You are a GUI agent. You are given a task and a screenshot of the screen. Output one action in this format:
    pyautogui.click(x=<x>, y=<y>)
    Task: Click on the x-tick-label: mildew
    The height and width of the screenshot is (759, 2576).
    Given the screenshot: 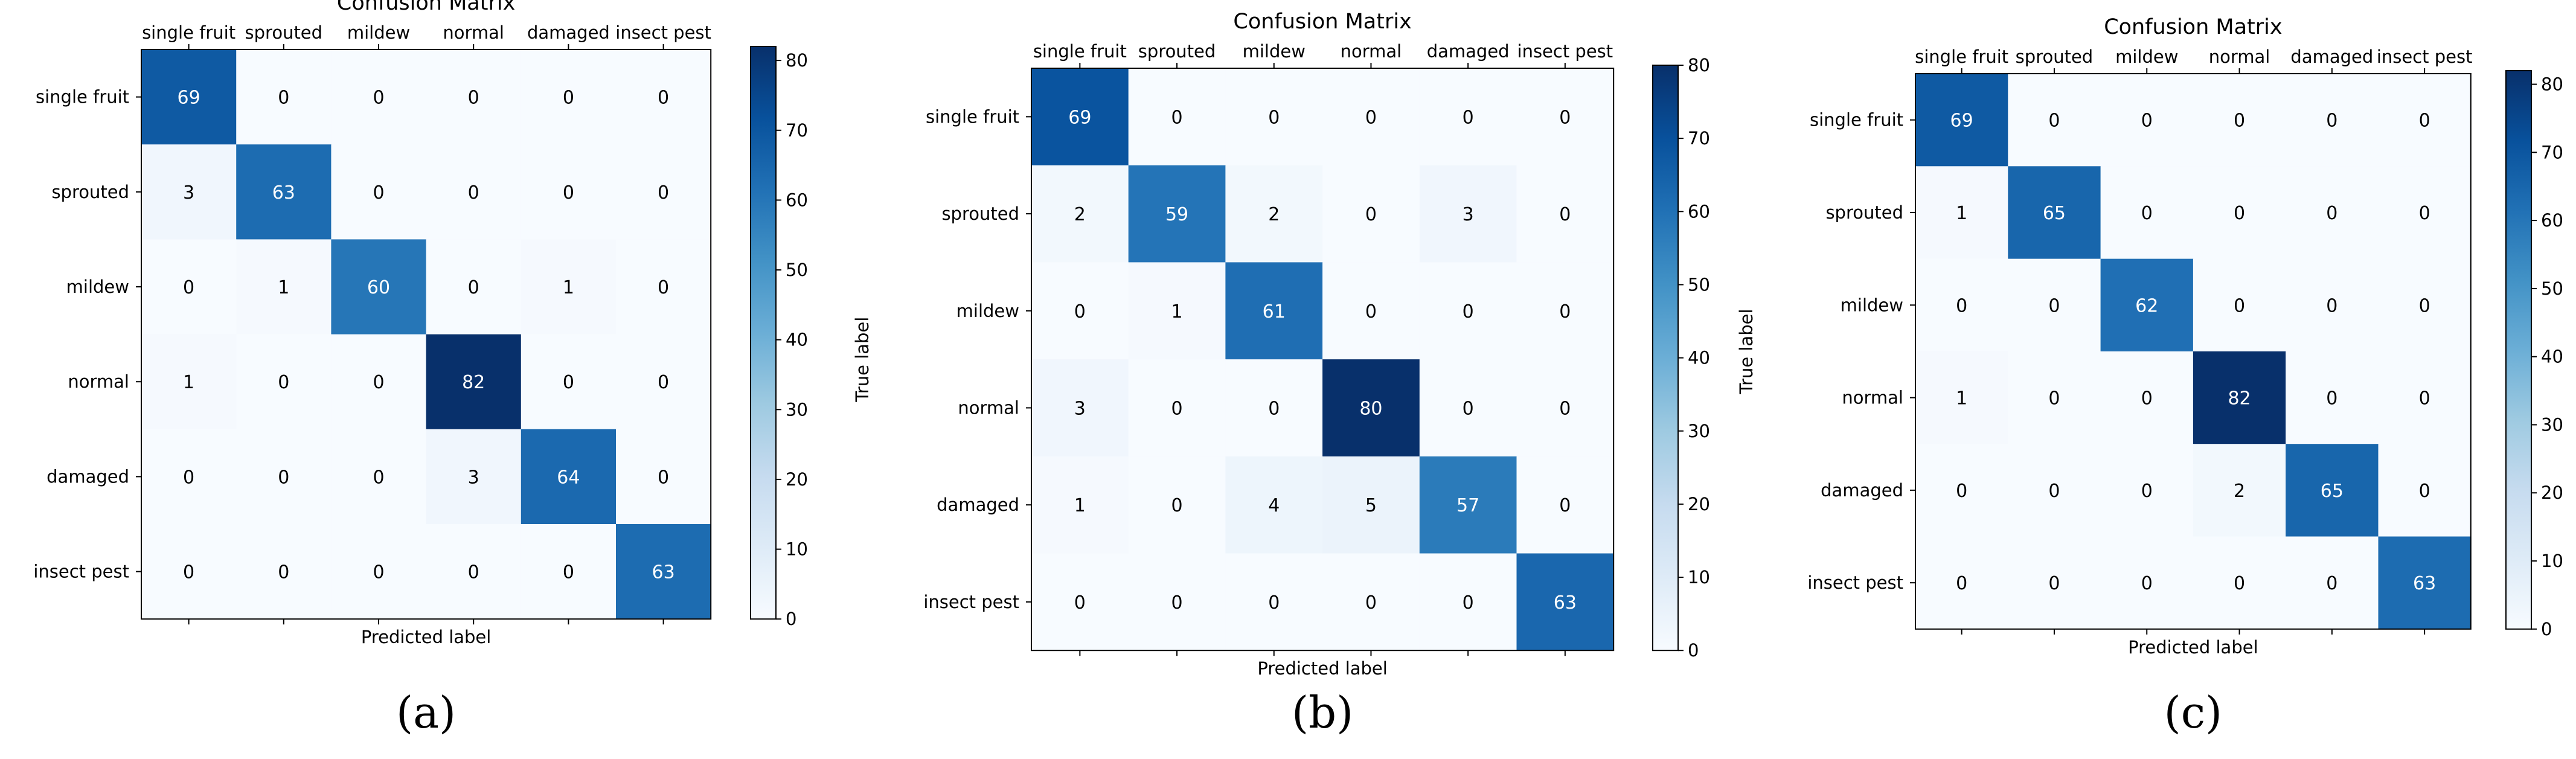 What is the action you would take?
    pyautogui.click(x=378, y=32)
    